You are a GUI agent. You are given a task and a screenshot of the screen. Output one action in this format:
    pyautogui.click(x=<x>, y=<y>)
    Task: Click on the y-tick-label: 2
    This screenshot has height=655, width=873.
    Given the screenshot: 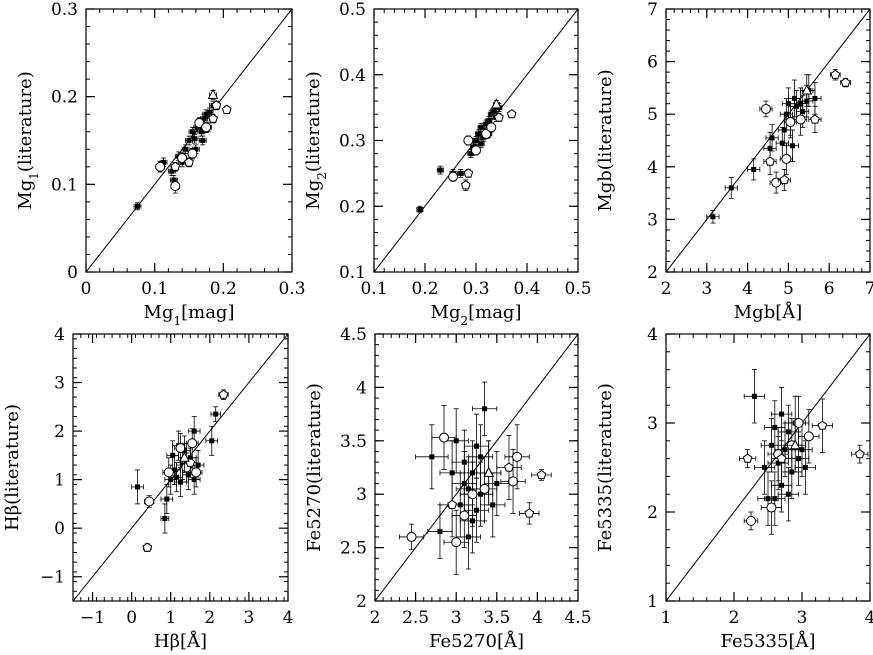 What is the action you would take?
    pyautogui.click(x=361, y=602)
    